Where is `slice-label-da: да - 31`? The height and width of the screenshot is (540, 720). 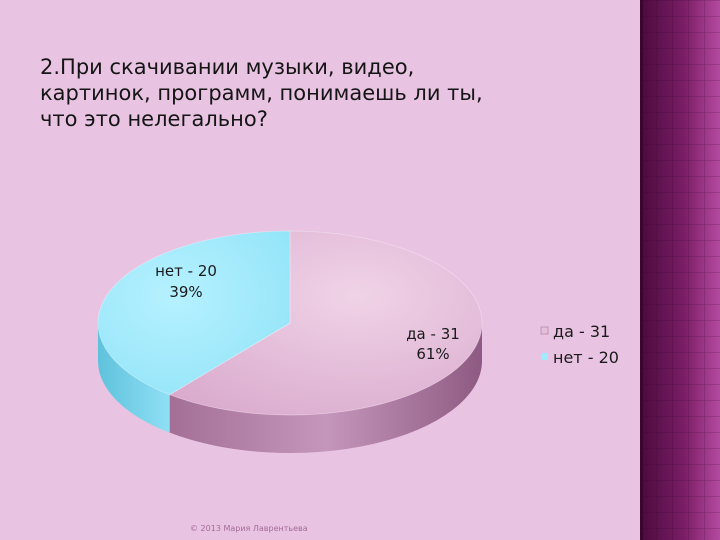
slice-label-da: да - 31 is located at coordinates (433, 334).